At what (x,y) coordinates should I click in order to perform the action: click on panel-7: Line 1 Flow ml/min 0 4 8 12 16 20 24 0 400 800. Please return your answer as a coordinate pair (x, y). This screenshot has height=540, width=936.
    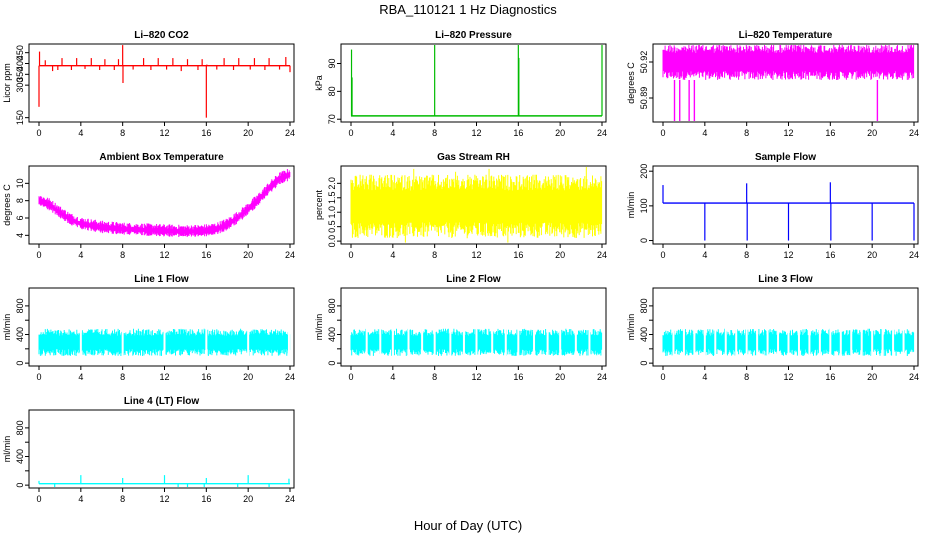
    Looking at the image, I should click on (148, 328).